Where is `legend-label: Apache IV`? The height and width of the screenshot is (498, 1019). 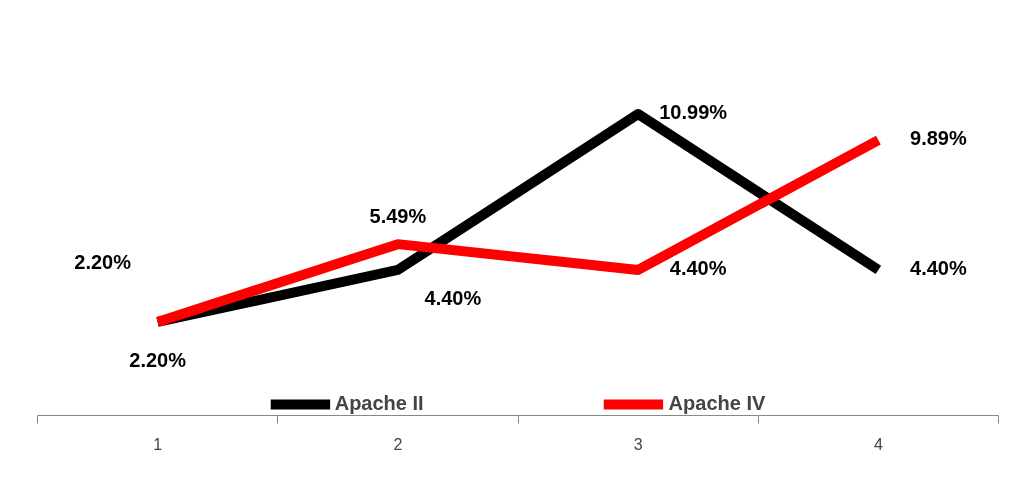
legend-label: Apache IV is located at coordinates (717, 403).